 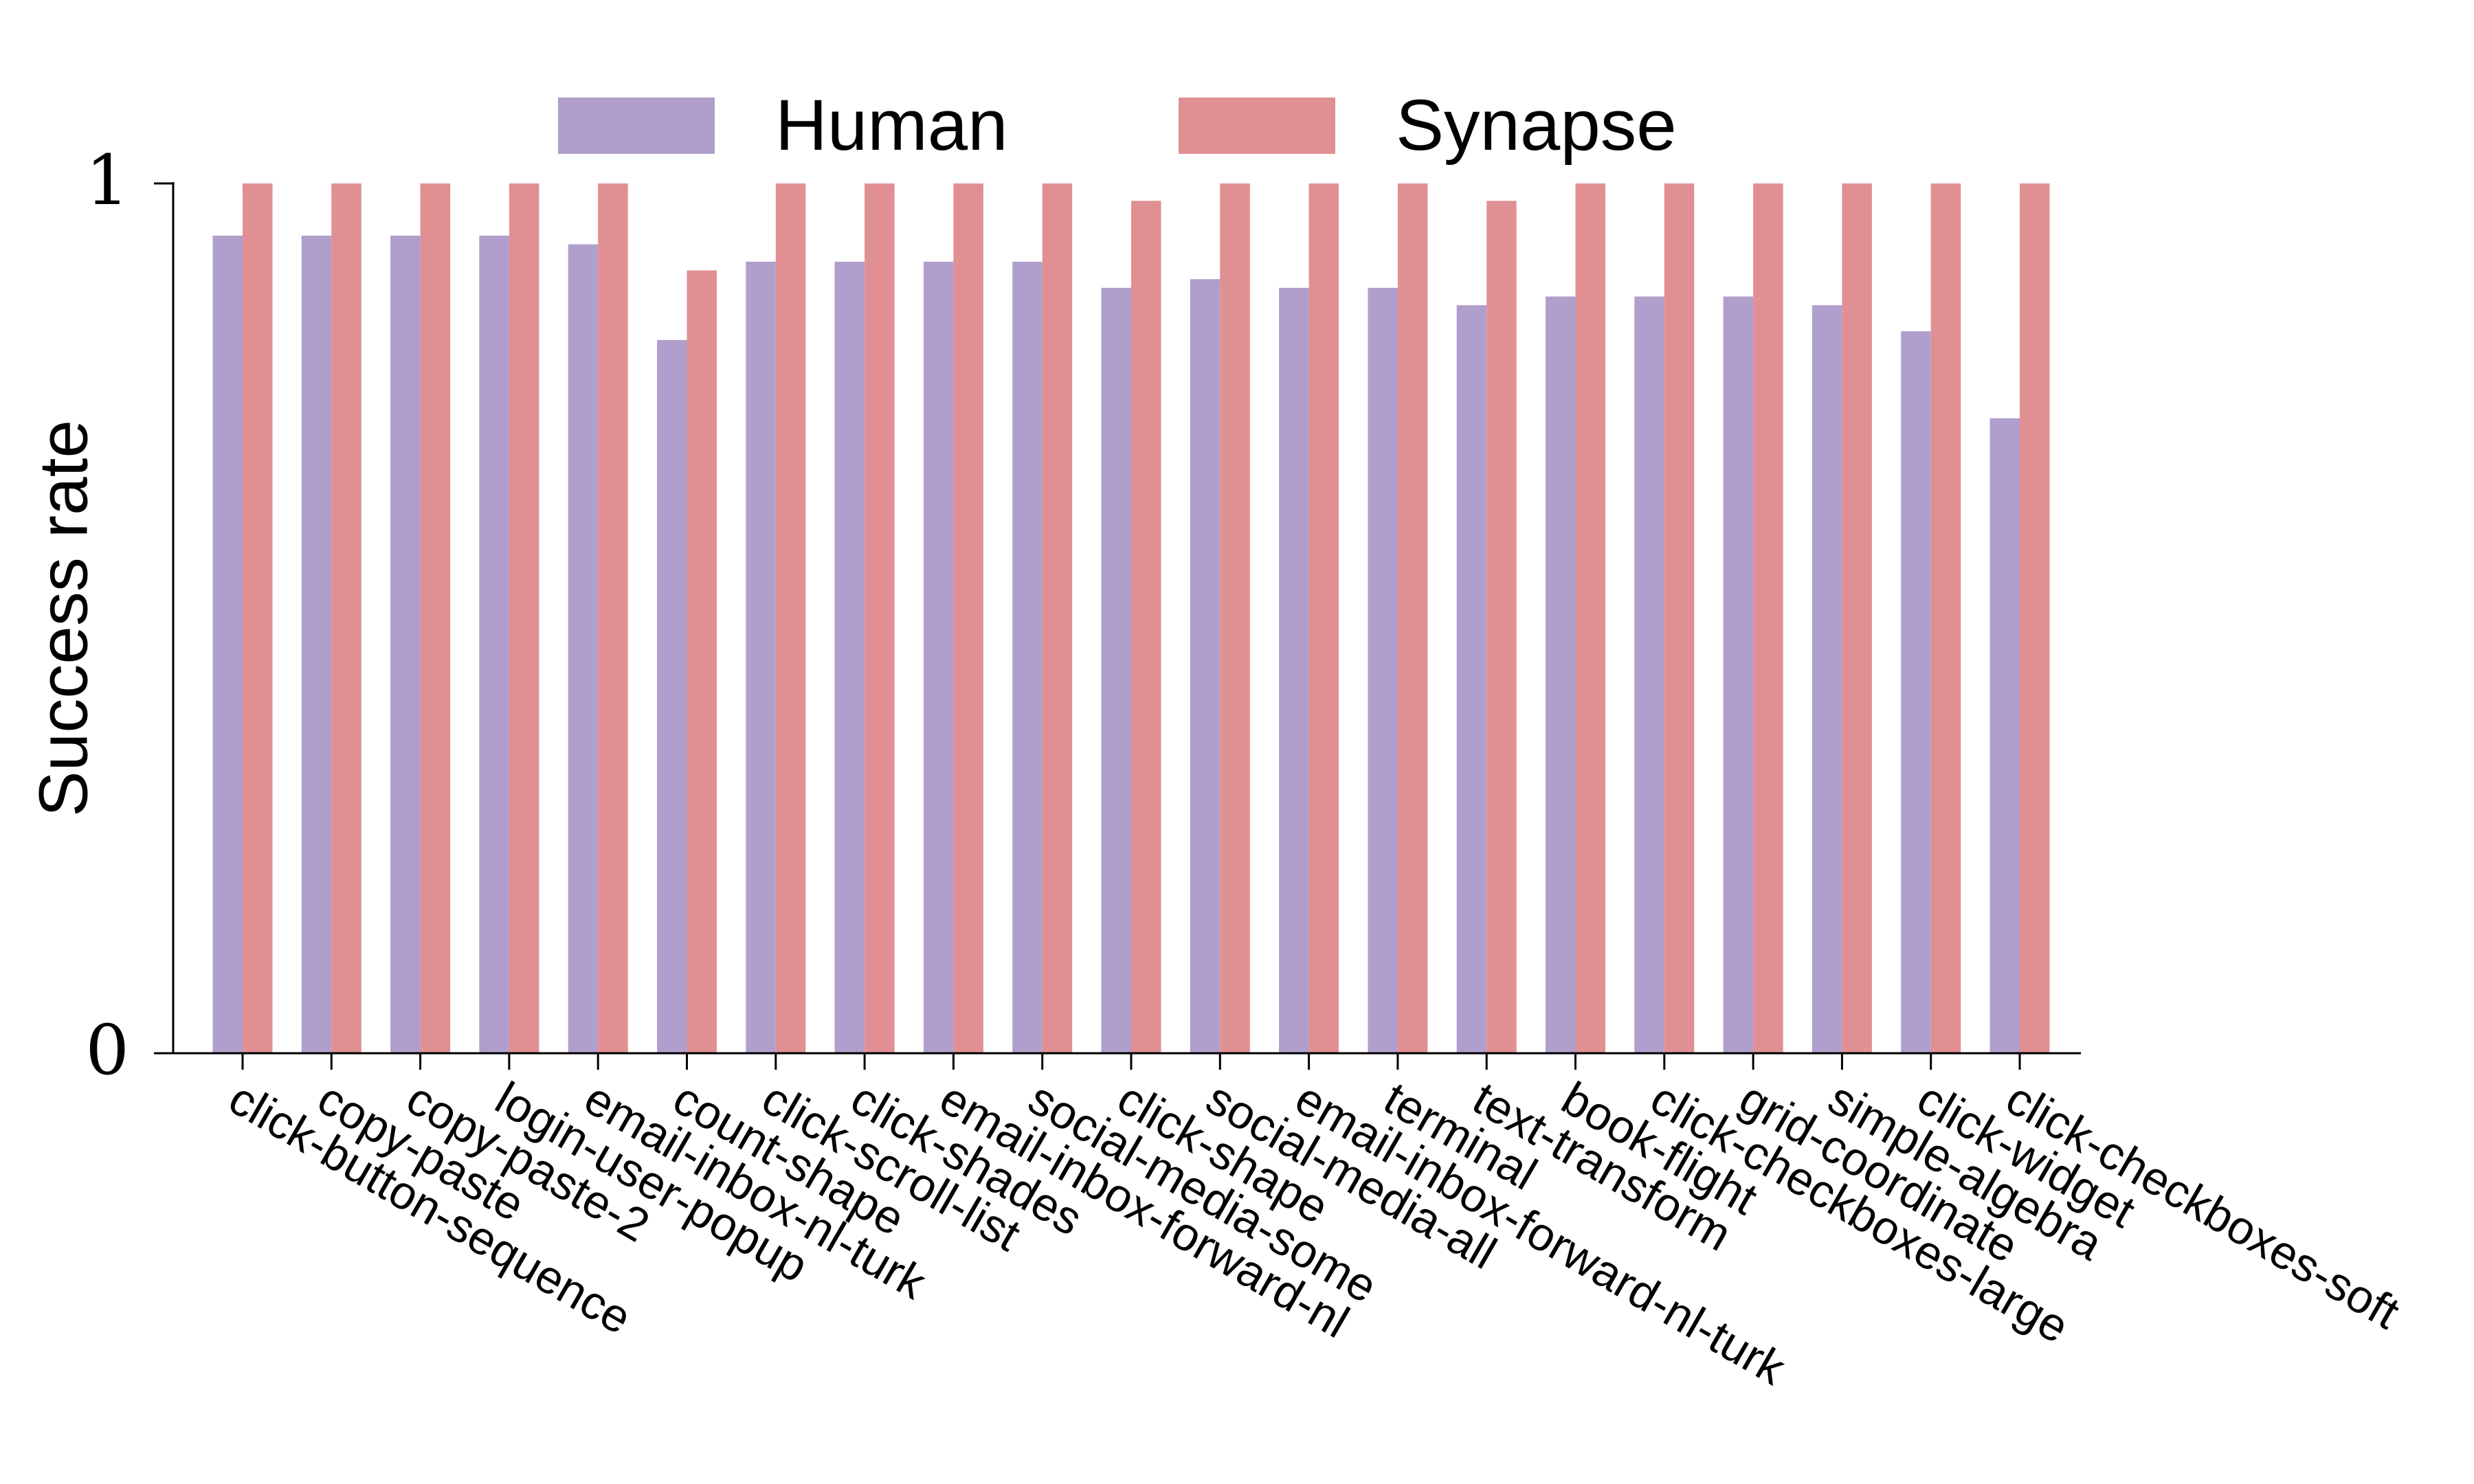 I want to click on legend-swatch-human, so click(x=636, y=126).